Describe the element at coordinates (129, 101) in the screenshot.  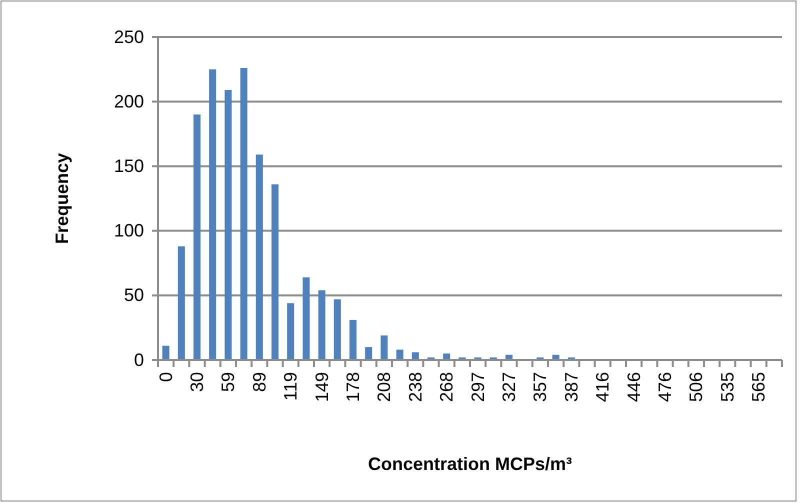
I see `y-tick-label: 200` at that location.